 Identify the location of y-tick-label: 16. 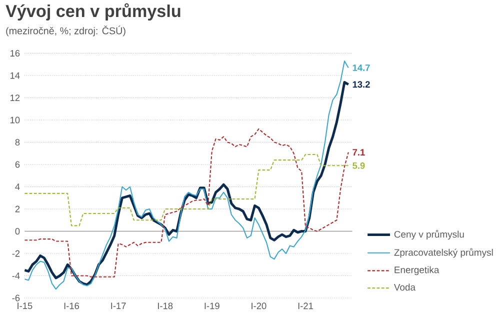
(15, 53).